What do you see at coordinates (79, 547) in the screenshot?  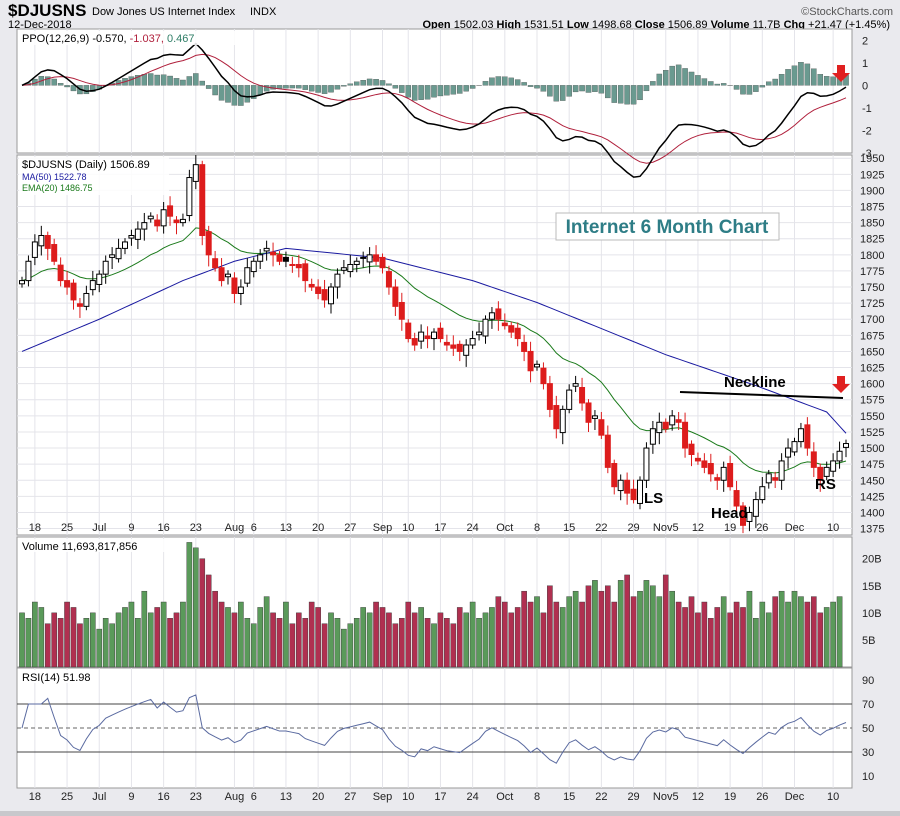 I see `volume-legend: Volume 11,693,817,856` at bounding box center [79, 547].